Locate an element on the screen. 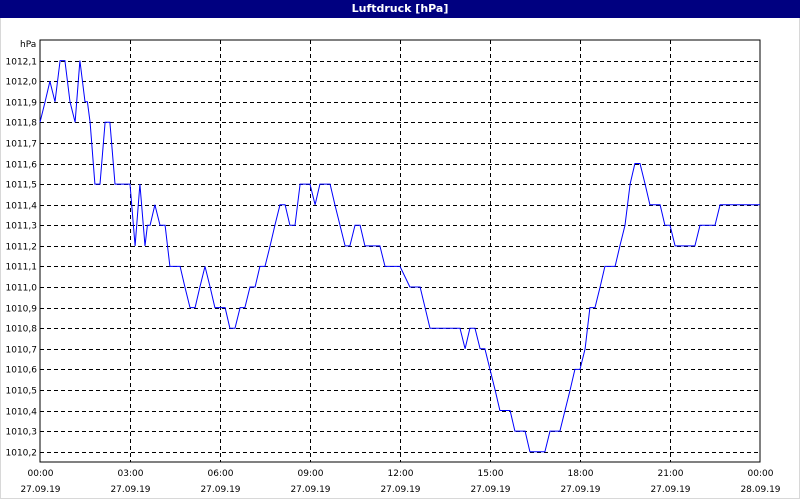 The width and height of the screenshot is (800, 500). y-tick-label: 1011,3 is located at coordinates (22, 227).